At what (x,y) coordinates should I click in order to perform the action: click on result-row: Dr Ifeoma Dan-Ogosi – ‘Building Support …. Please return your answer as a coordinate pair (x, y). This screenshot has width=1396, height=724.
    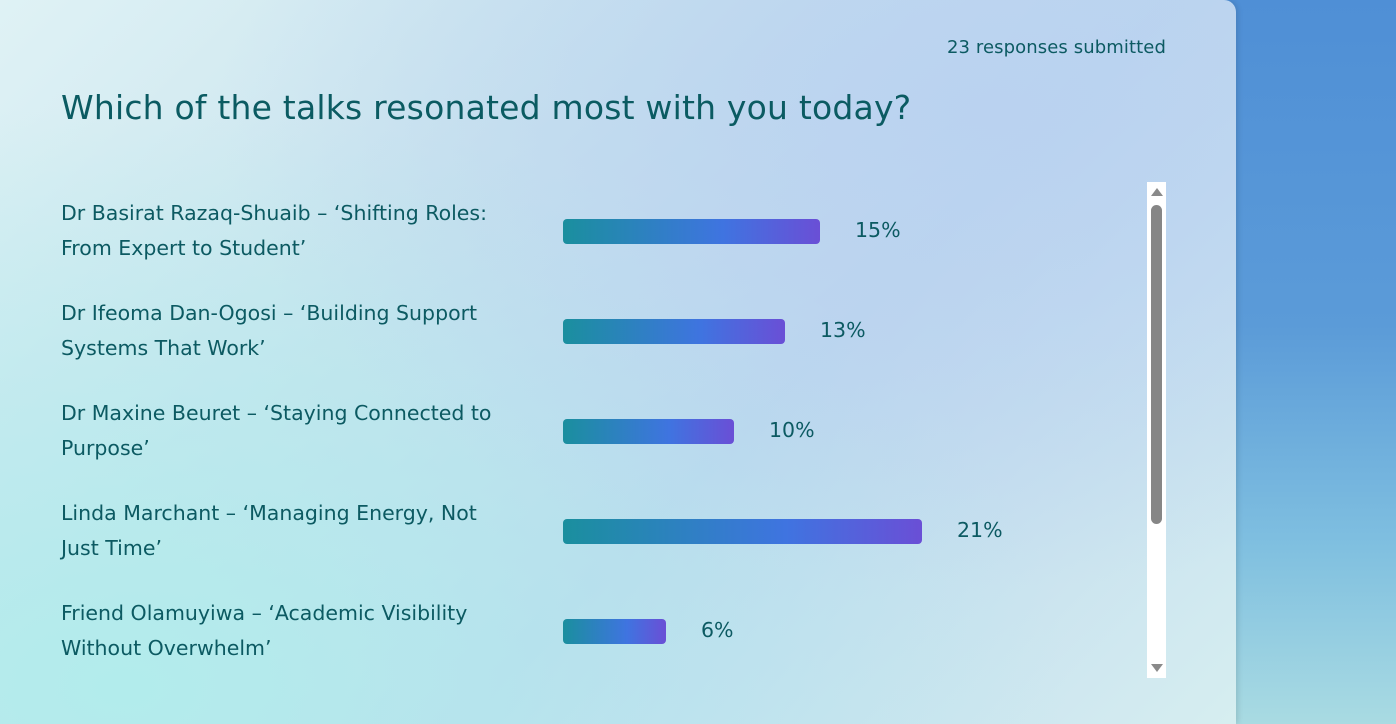
    Looking at the image, I should click on (591, 346).